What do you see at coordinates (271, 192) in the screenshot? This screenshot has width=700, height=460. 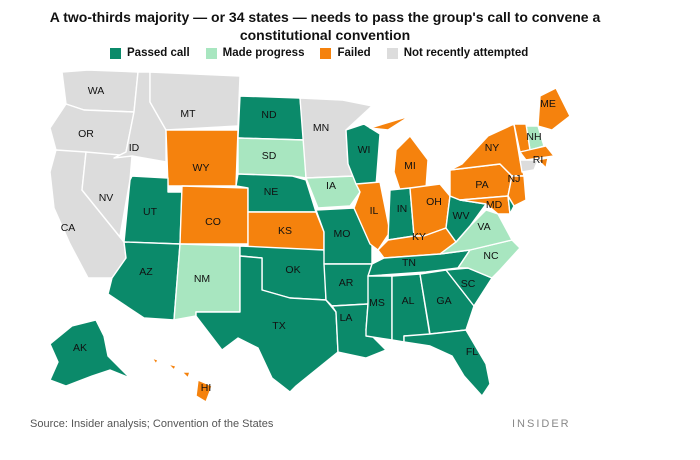 I see `label-ne: NE` at bounding box center [271, 192].